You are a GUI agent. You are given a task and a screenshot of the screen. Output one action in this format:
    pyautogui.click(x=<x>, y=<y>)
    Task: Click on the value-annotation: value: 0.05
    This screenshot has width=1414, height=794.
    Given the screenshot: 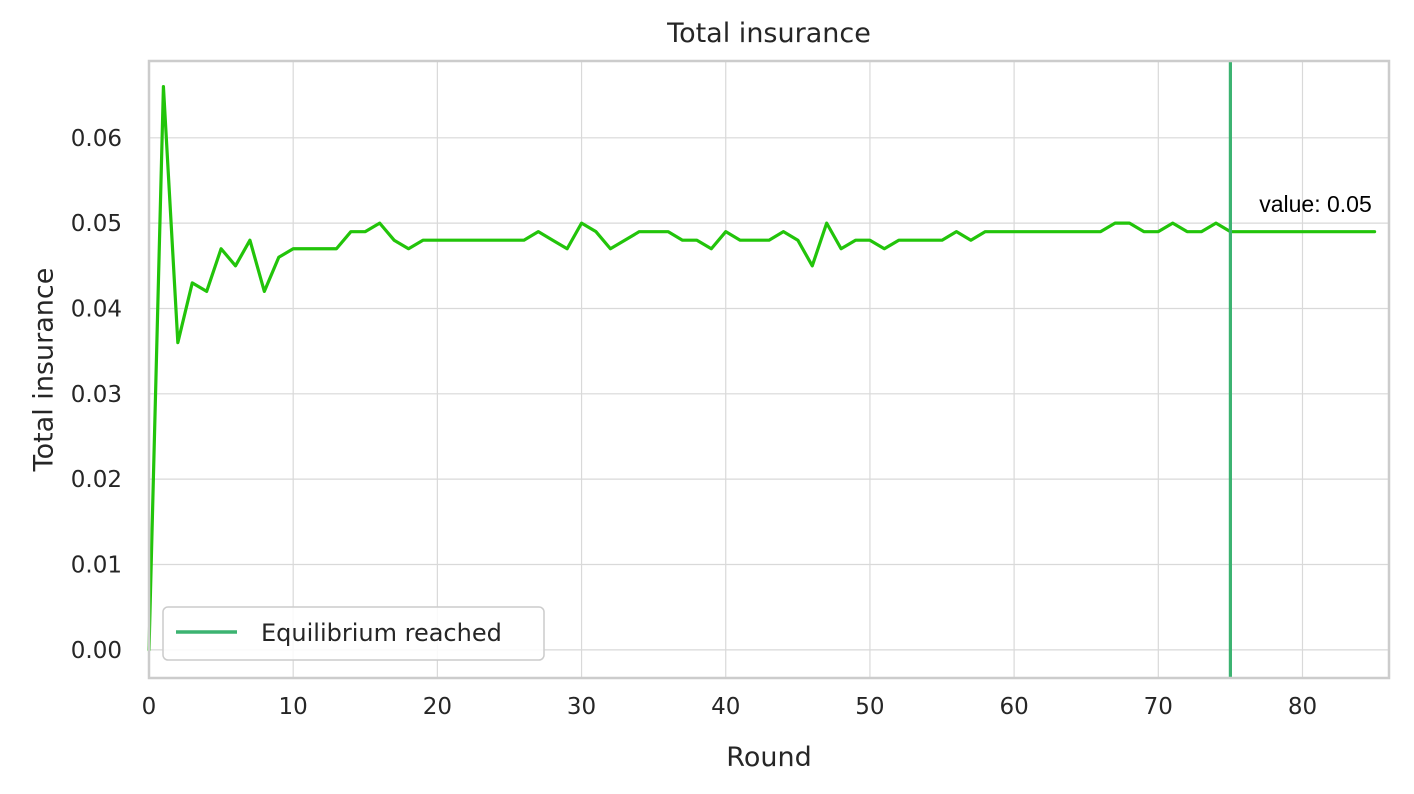 What is the action you would take?
    pyautogui.click(x=1315, y=204)
    